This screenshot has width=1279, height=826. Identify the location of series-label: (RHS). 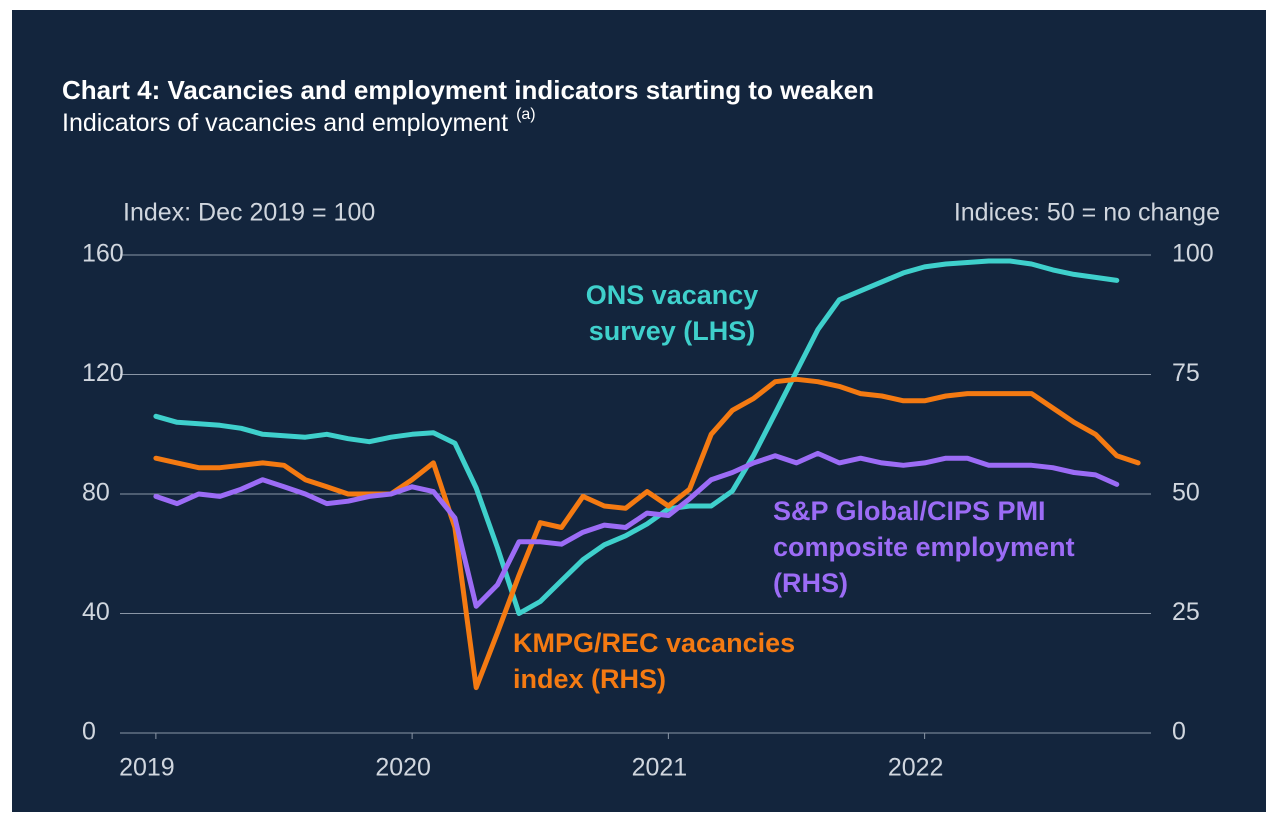
(810, 583).